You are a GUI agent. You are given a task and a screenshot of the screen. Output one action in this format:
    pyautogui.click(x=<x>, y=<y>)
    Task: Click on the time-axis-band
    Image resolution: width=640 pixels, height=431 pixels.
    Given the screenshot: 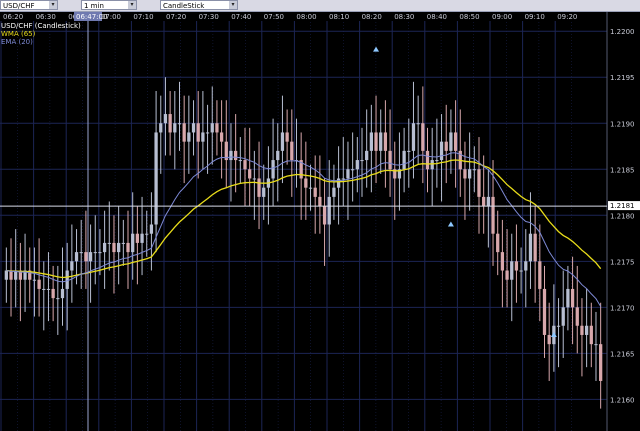 What is the action you would take?
    pyautogui.click(x=320, y=16)
    